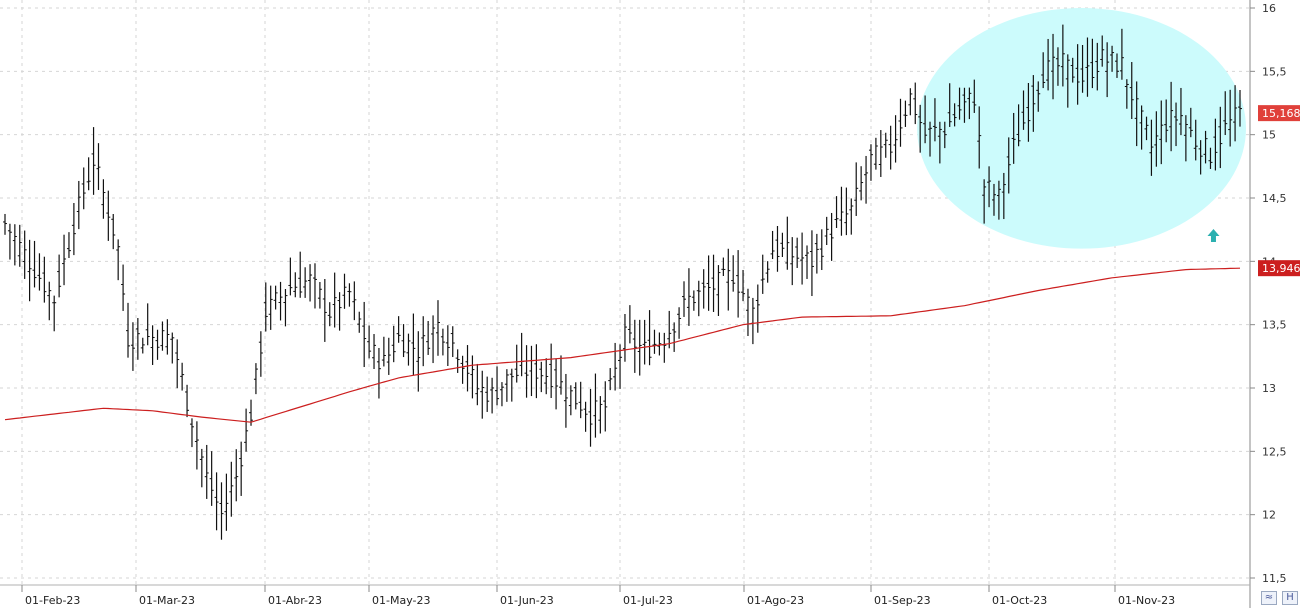 This screenshot has height=608, width=1304. Describe the element at coordinates (1274, 71) in the screenshot. I see `y-tick-label: 15,5` at that location.